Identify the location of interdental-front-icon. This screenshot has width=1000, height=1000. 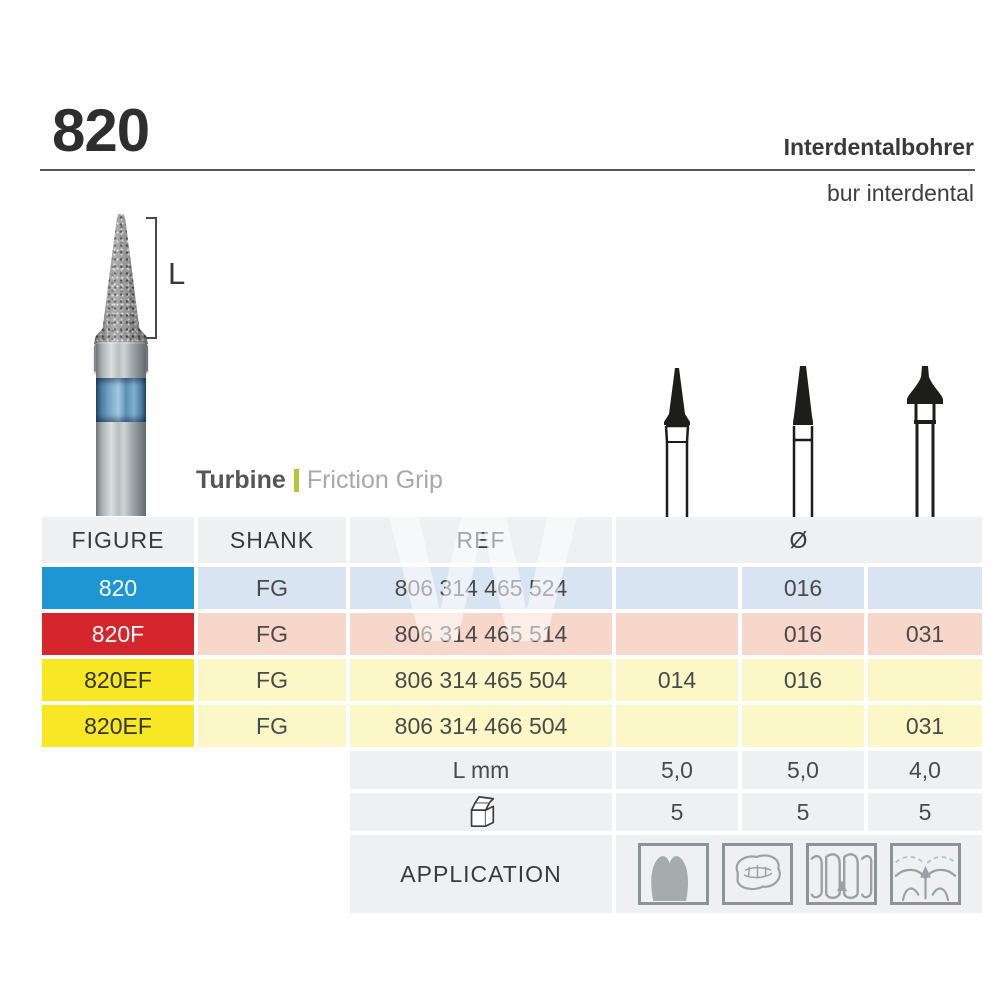
(841, 874).